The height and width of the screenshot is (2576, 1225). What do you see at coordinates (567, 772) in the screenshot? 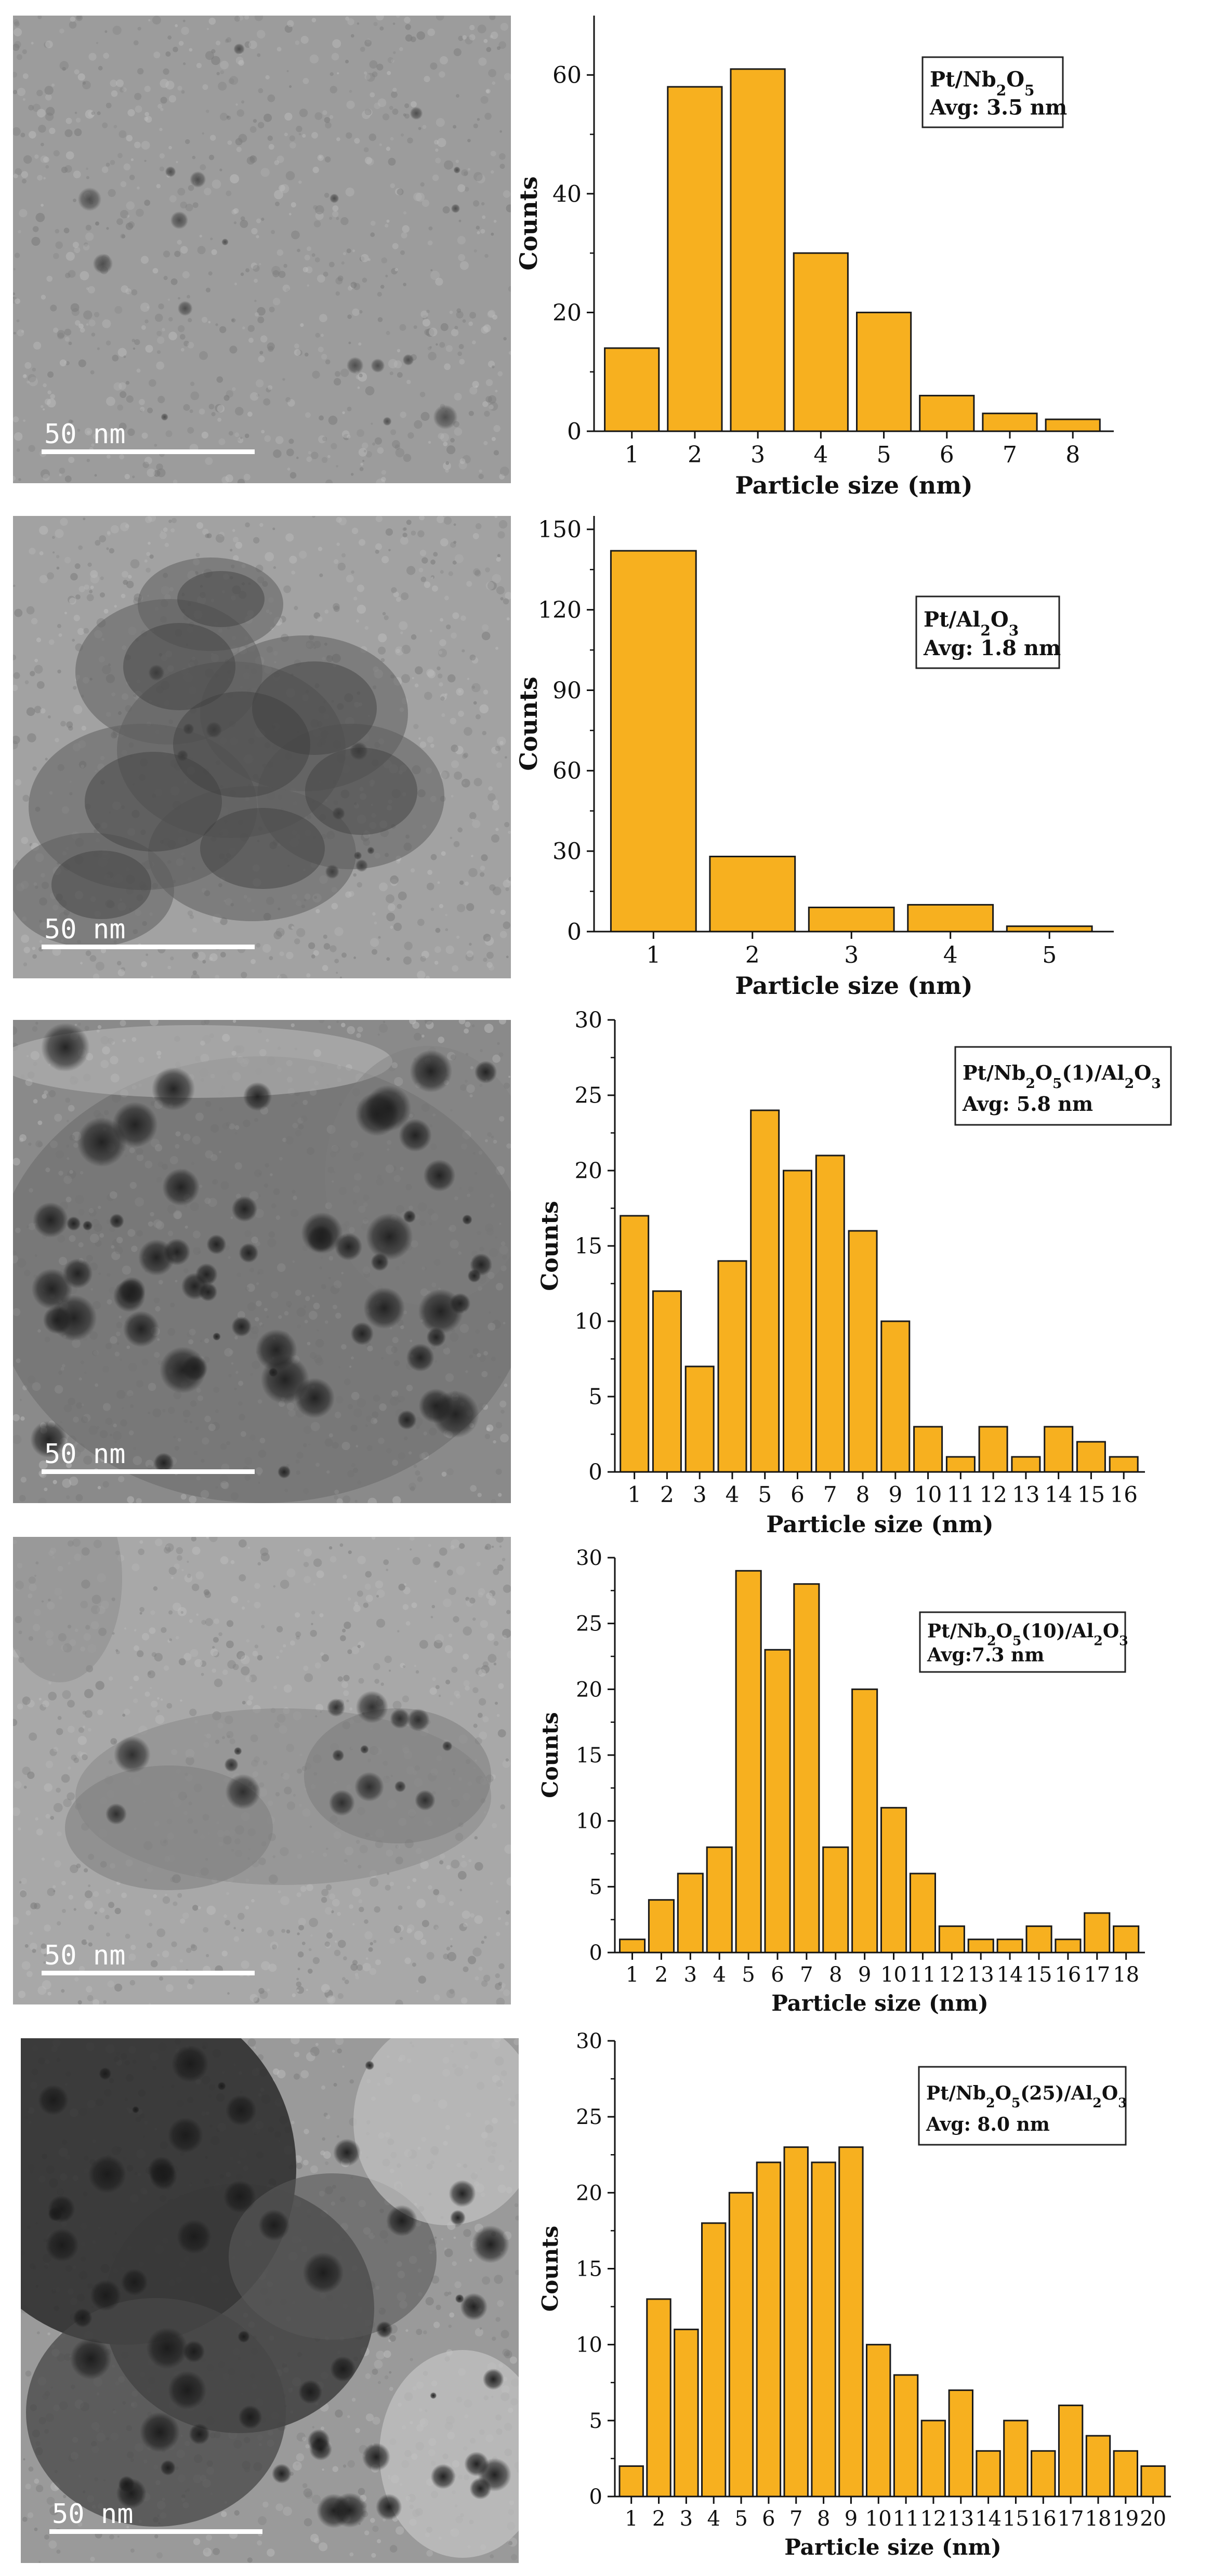
I see `y-tick-label: 60` at bounding box center [567, 772].